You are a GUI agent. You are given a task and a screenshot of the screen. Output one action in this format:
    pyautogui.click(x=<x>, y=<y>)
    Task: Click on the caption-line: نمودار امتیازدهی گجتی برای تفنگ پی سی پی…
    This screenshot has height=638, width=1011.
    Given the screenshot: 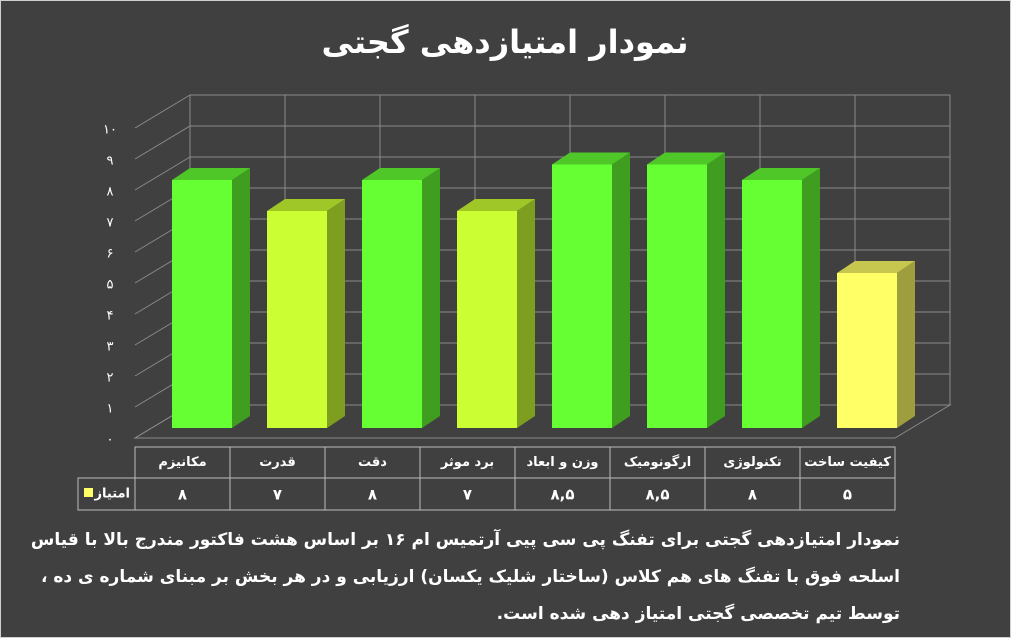 What is the action you would take?
    pyautogui.click(x=465, y=539)
    